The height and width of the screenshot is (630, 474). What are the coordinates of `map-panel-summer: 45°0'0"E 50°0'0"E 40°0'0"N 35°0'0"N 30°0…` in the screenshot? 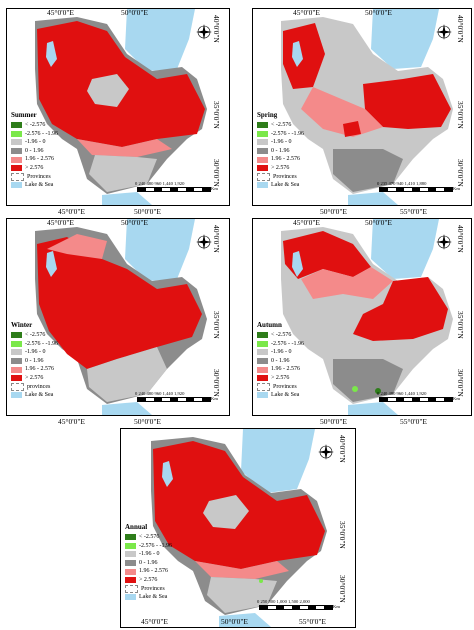 It's located at (118, 107).